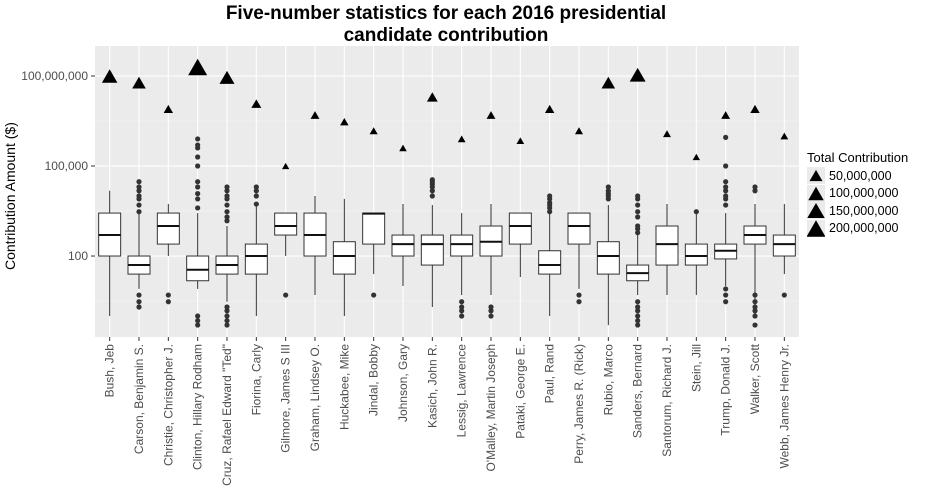 The height and width of the screenshot is (504, 936). What do you see at coordinates (374, 380) in the screenshot?
I see `x-tick-label: Jindal, Bobby` at bounding box center [374, 380].